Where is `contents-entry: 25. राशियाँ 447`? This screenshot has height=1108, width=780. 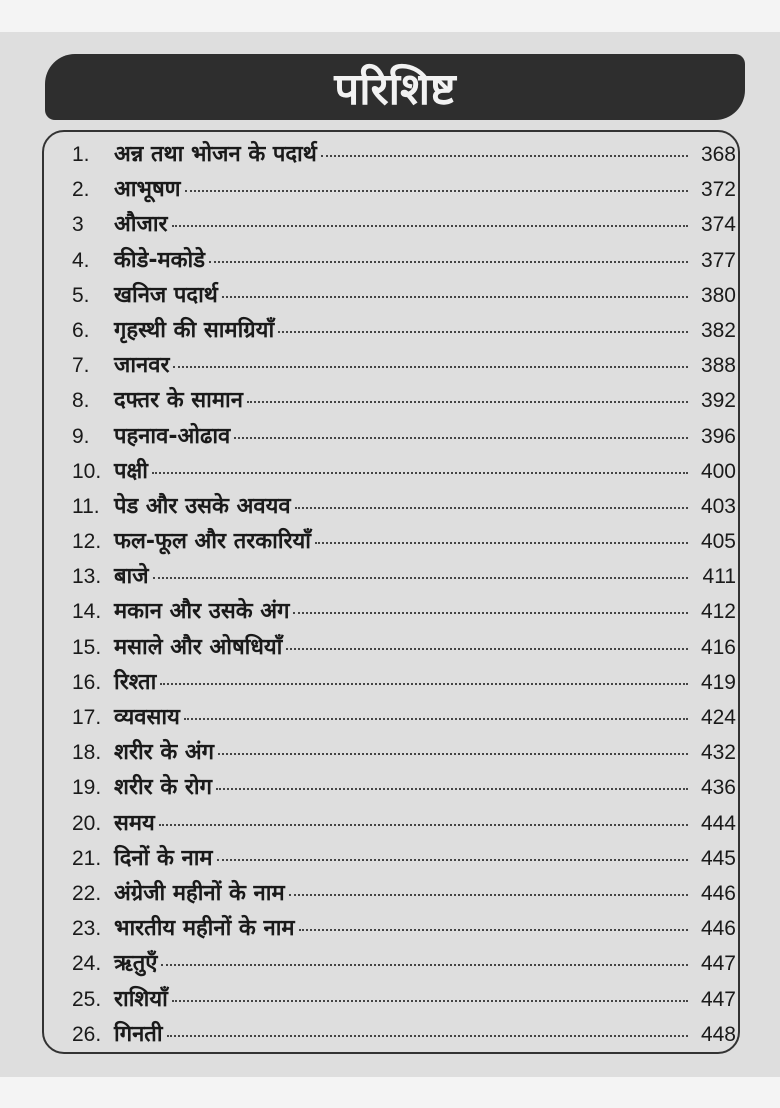 contents-entry: 25. राशियाँ 447 is located at coordinates (404, 1000).